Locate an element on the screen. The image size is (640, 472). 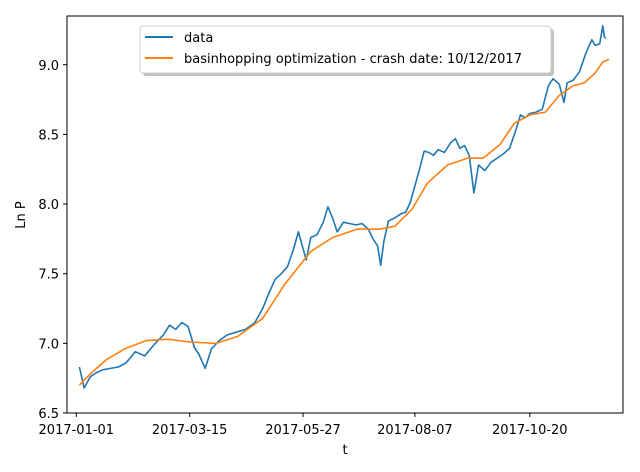
y-tick-label: 6.5 is located at coordinates (48, 414).